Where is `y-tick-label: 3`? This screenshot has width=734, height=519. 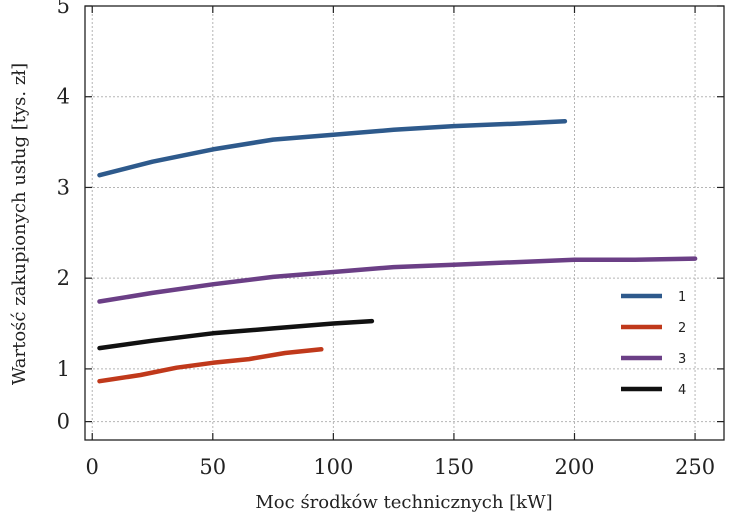 y-tick-label: 3 is located at coordinates (63, 187).